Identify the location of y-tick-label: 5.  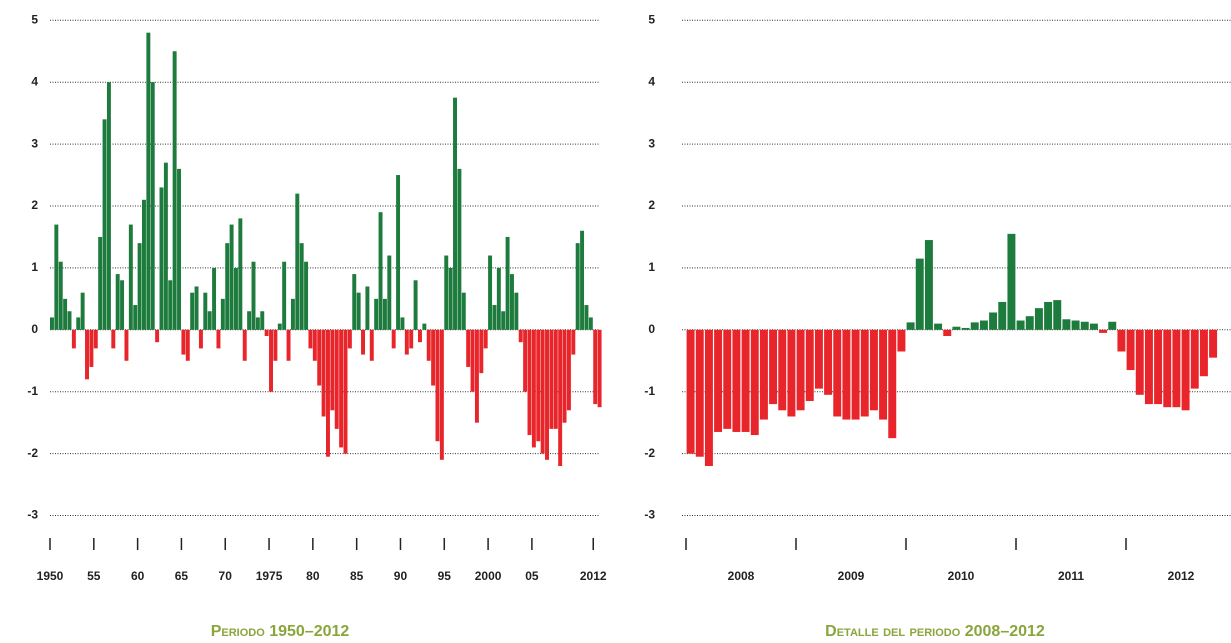
(651, 19).